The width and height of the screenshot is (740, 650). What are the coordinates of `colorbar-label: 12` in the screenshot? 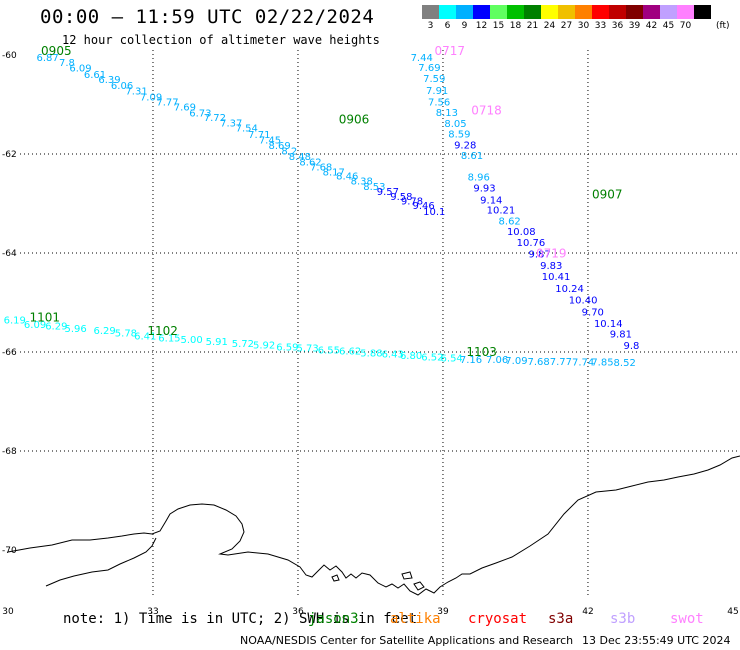 It's located at (481, 26).